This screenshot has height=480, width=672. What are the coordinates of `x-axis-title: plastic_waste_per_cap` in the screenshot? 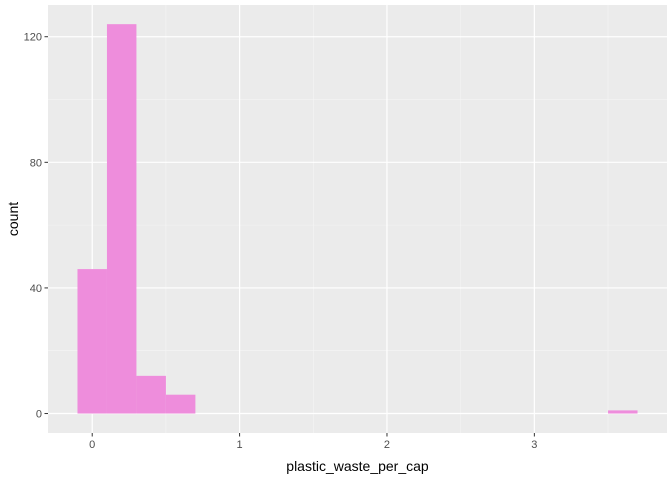 It's located at (357, 466).